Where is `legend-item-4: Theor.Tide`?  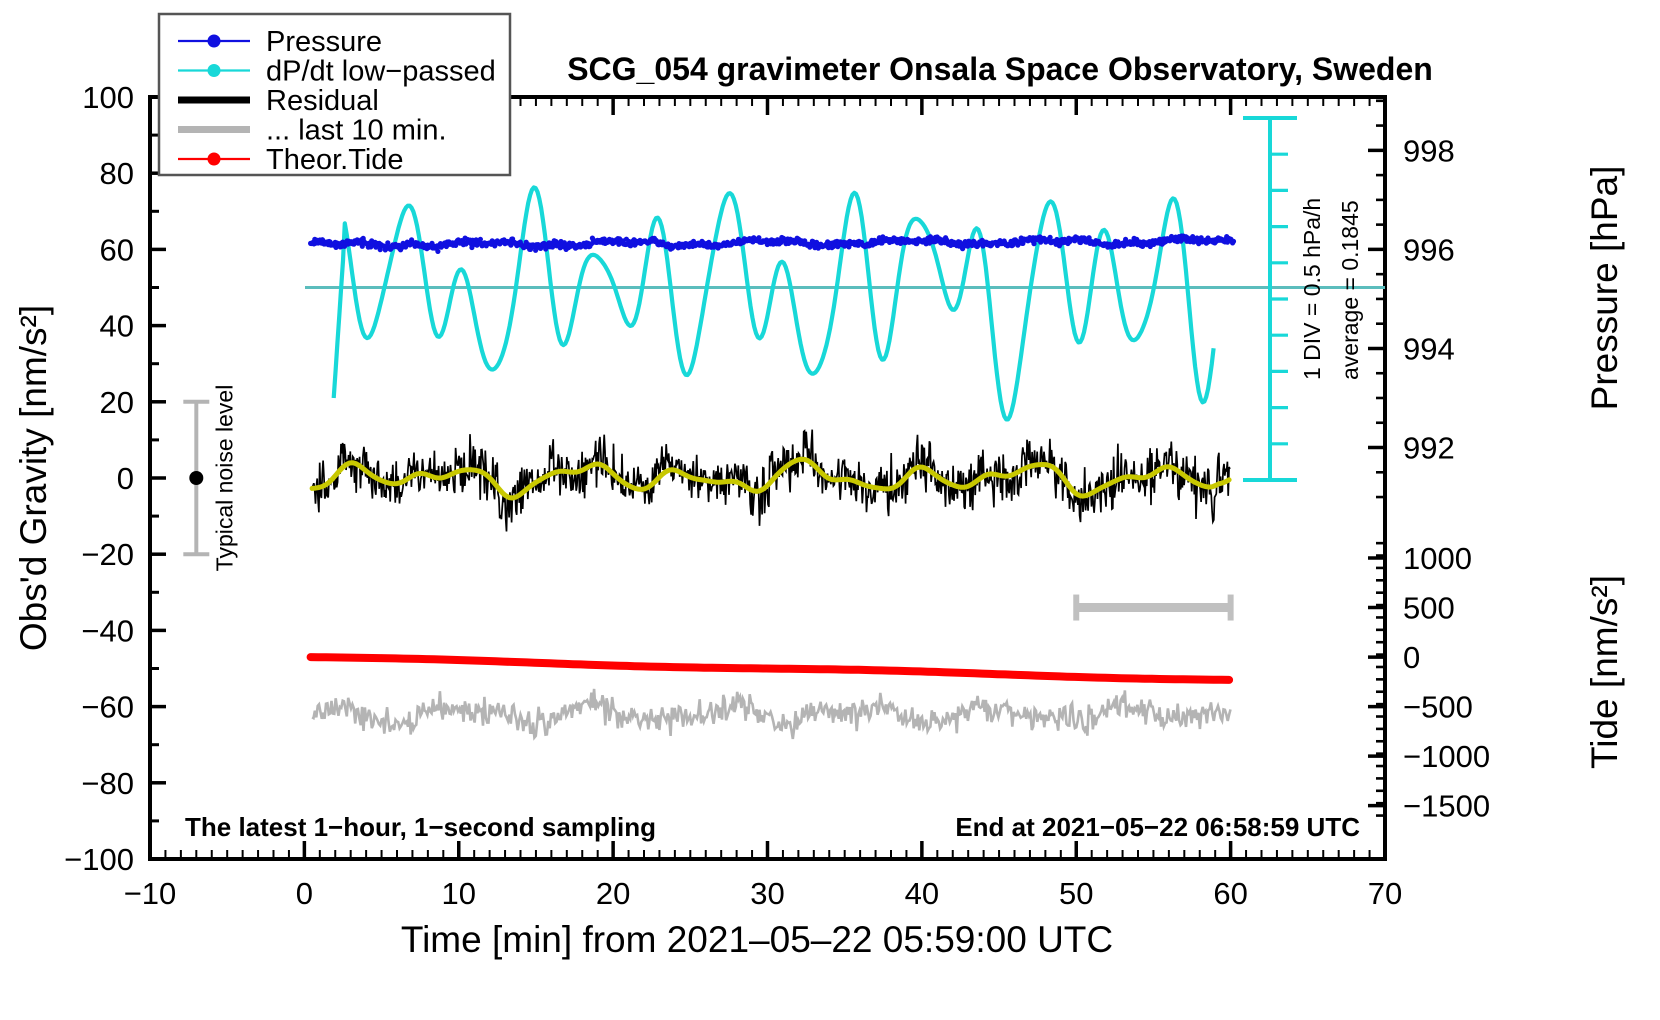 legend-item-4: Theor.Tide is located at coordinates (291, 160).